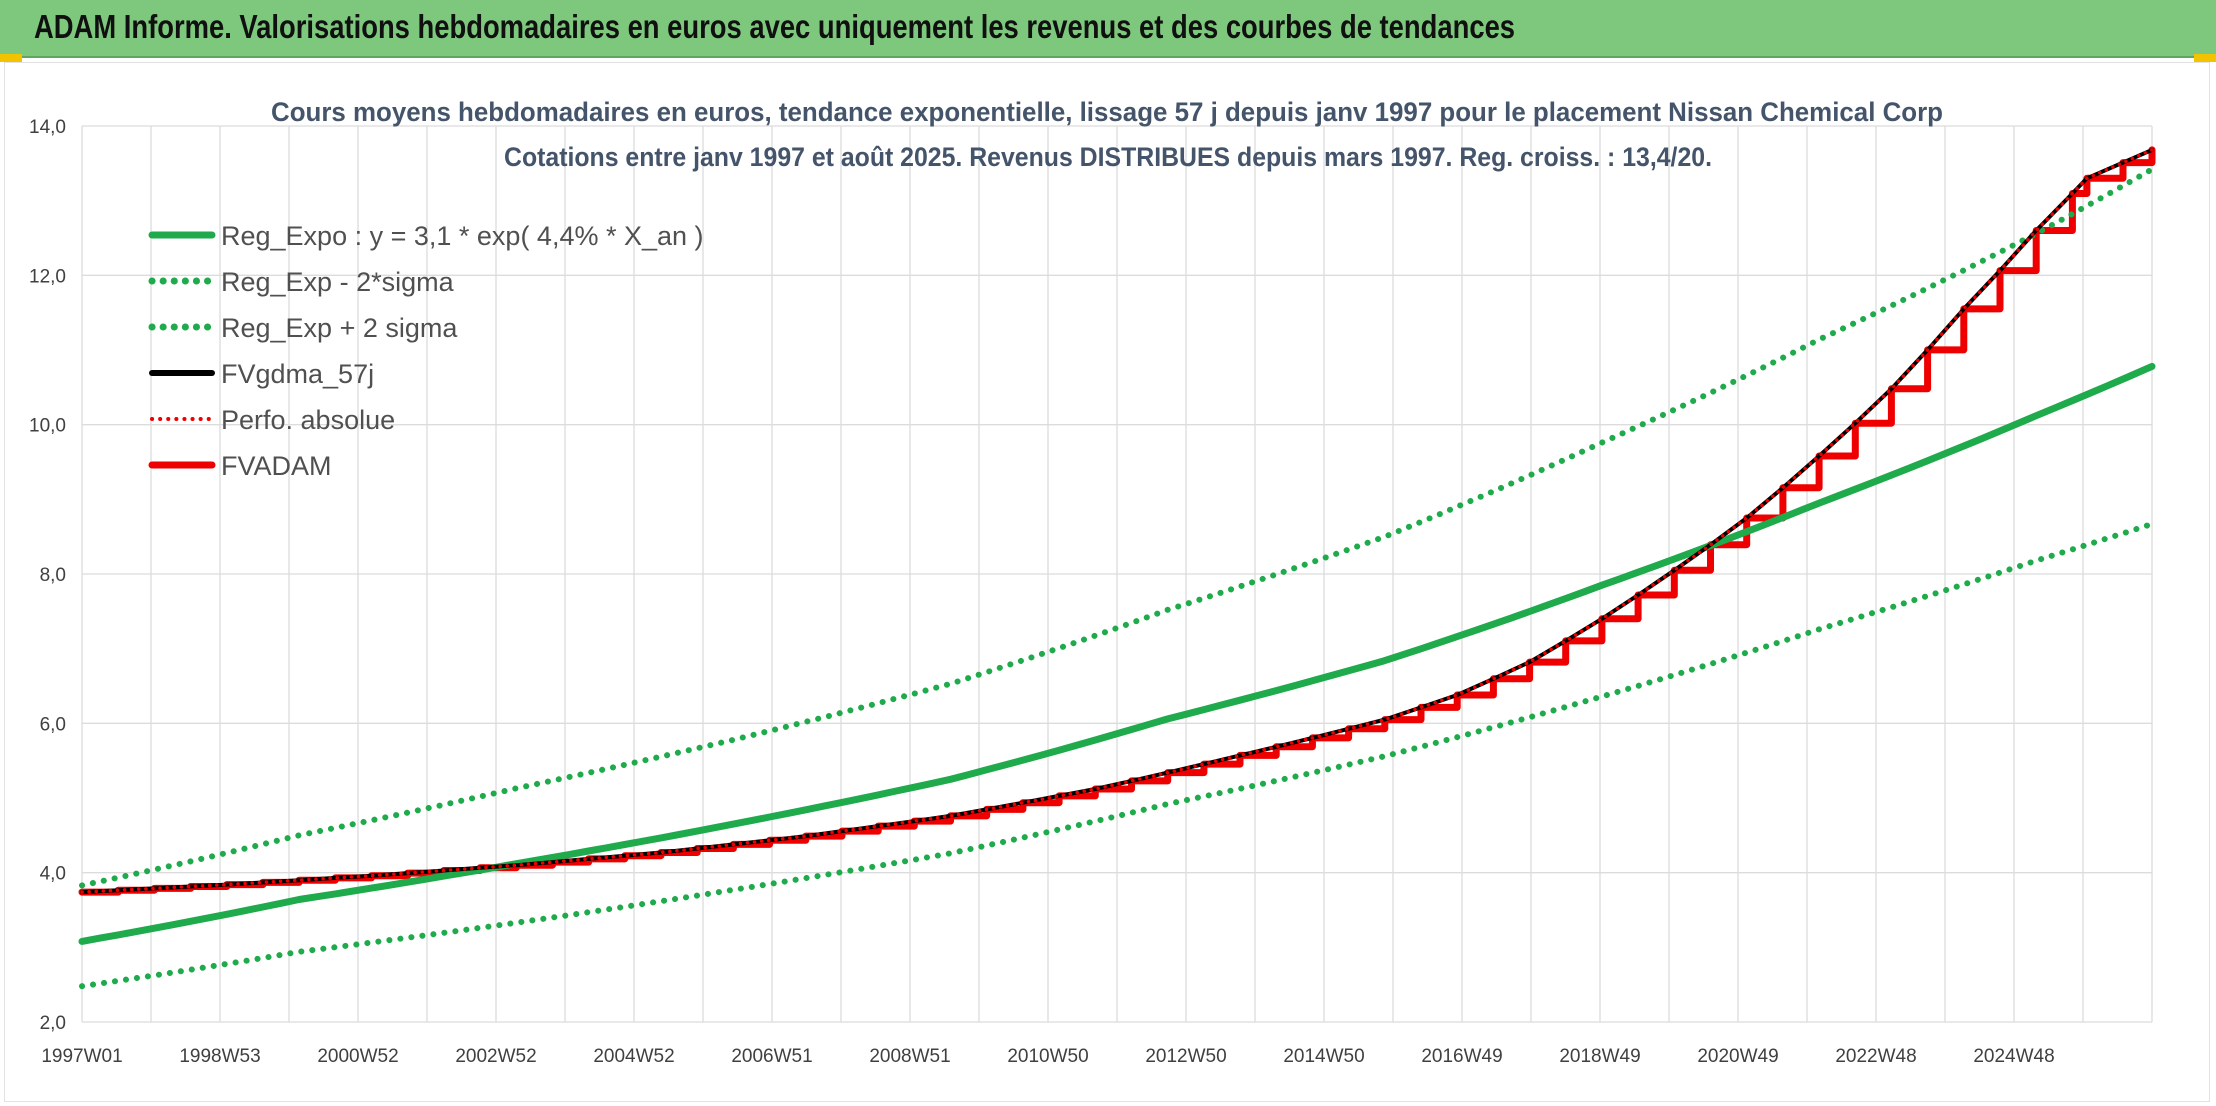 This screenshot has height=1106, width=2216. I want to click on corner-accent-left, so click(11, 58).